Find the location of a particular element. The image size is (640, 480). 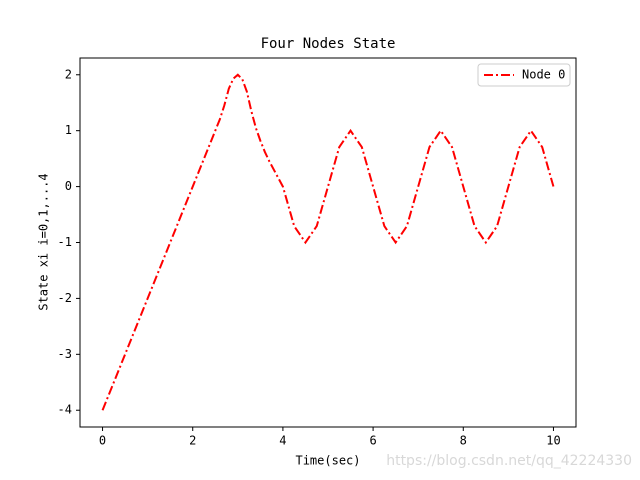

x-tick-label: 4 is located at coordinates (282, 441).